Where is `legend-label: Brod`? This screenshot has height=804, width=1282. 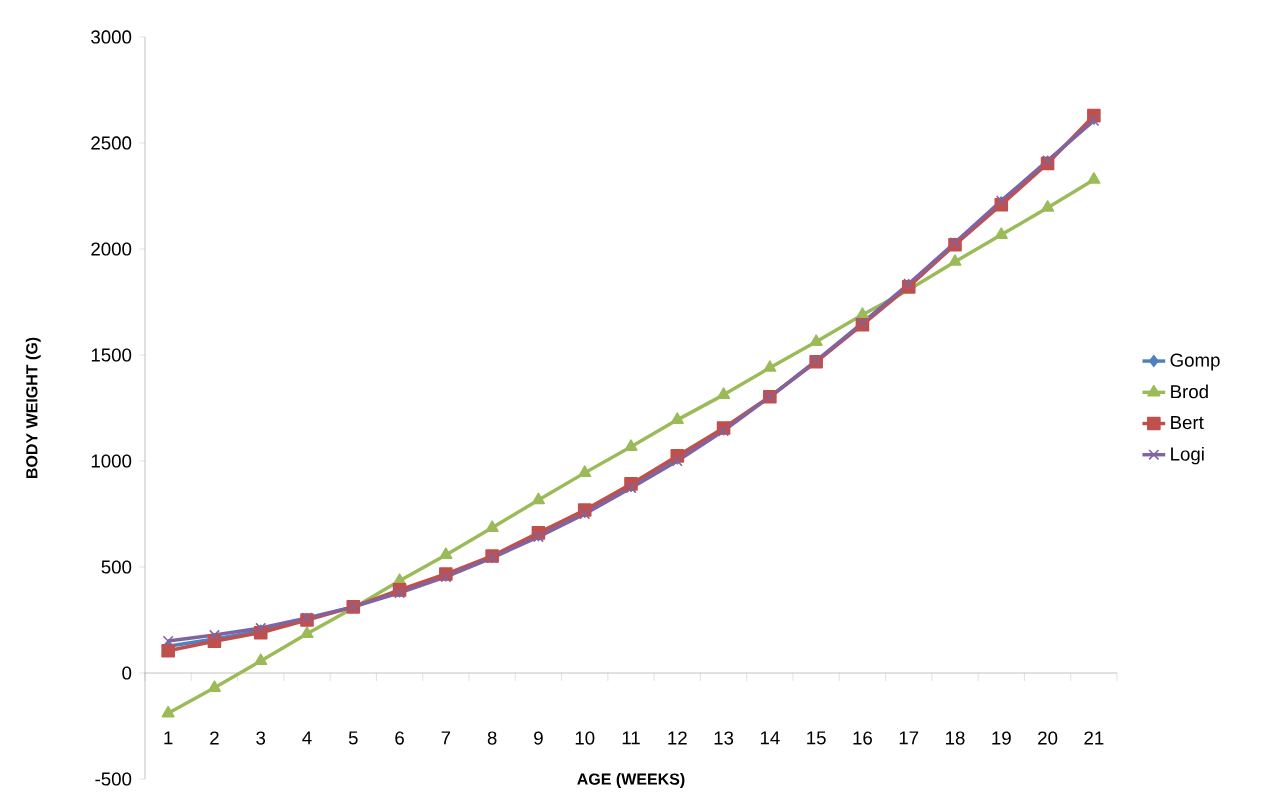 legend-label: Brod is located at coordinates (1189, 391).